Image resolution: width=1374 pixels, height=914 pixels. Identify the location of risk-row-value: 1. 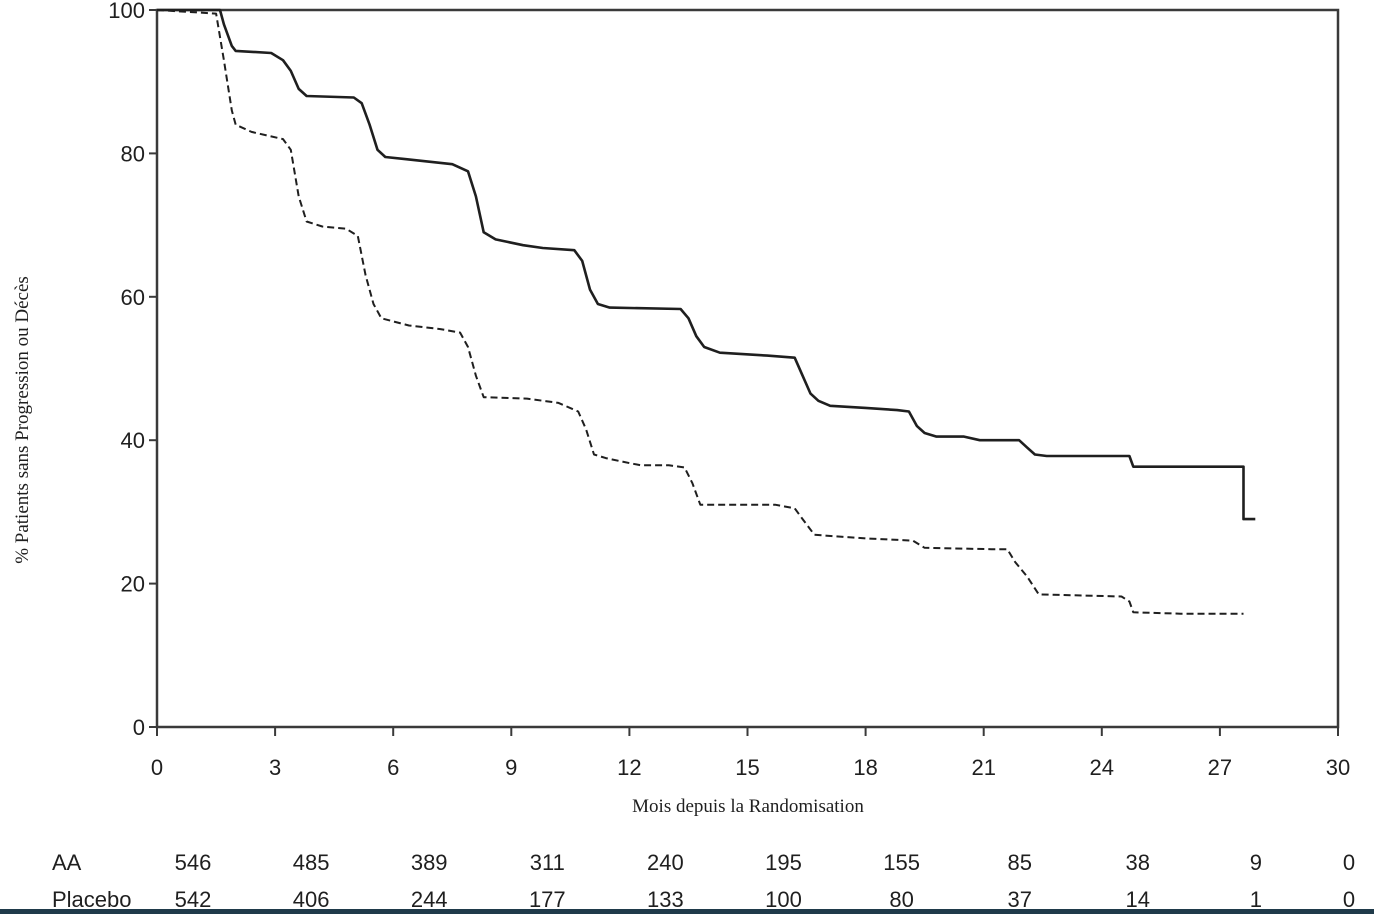
(1256, 899).